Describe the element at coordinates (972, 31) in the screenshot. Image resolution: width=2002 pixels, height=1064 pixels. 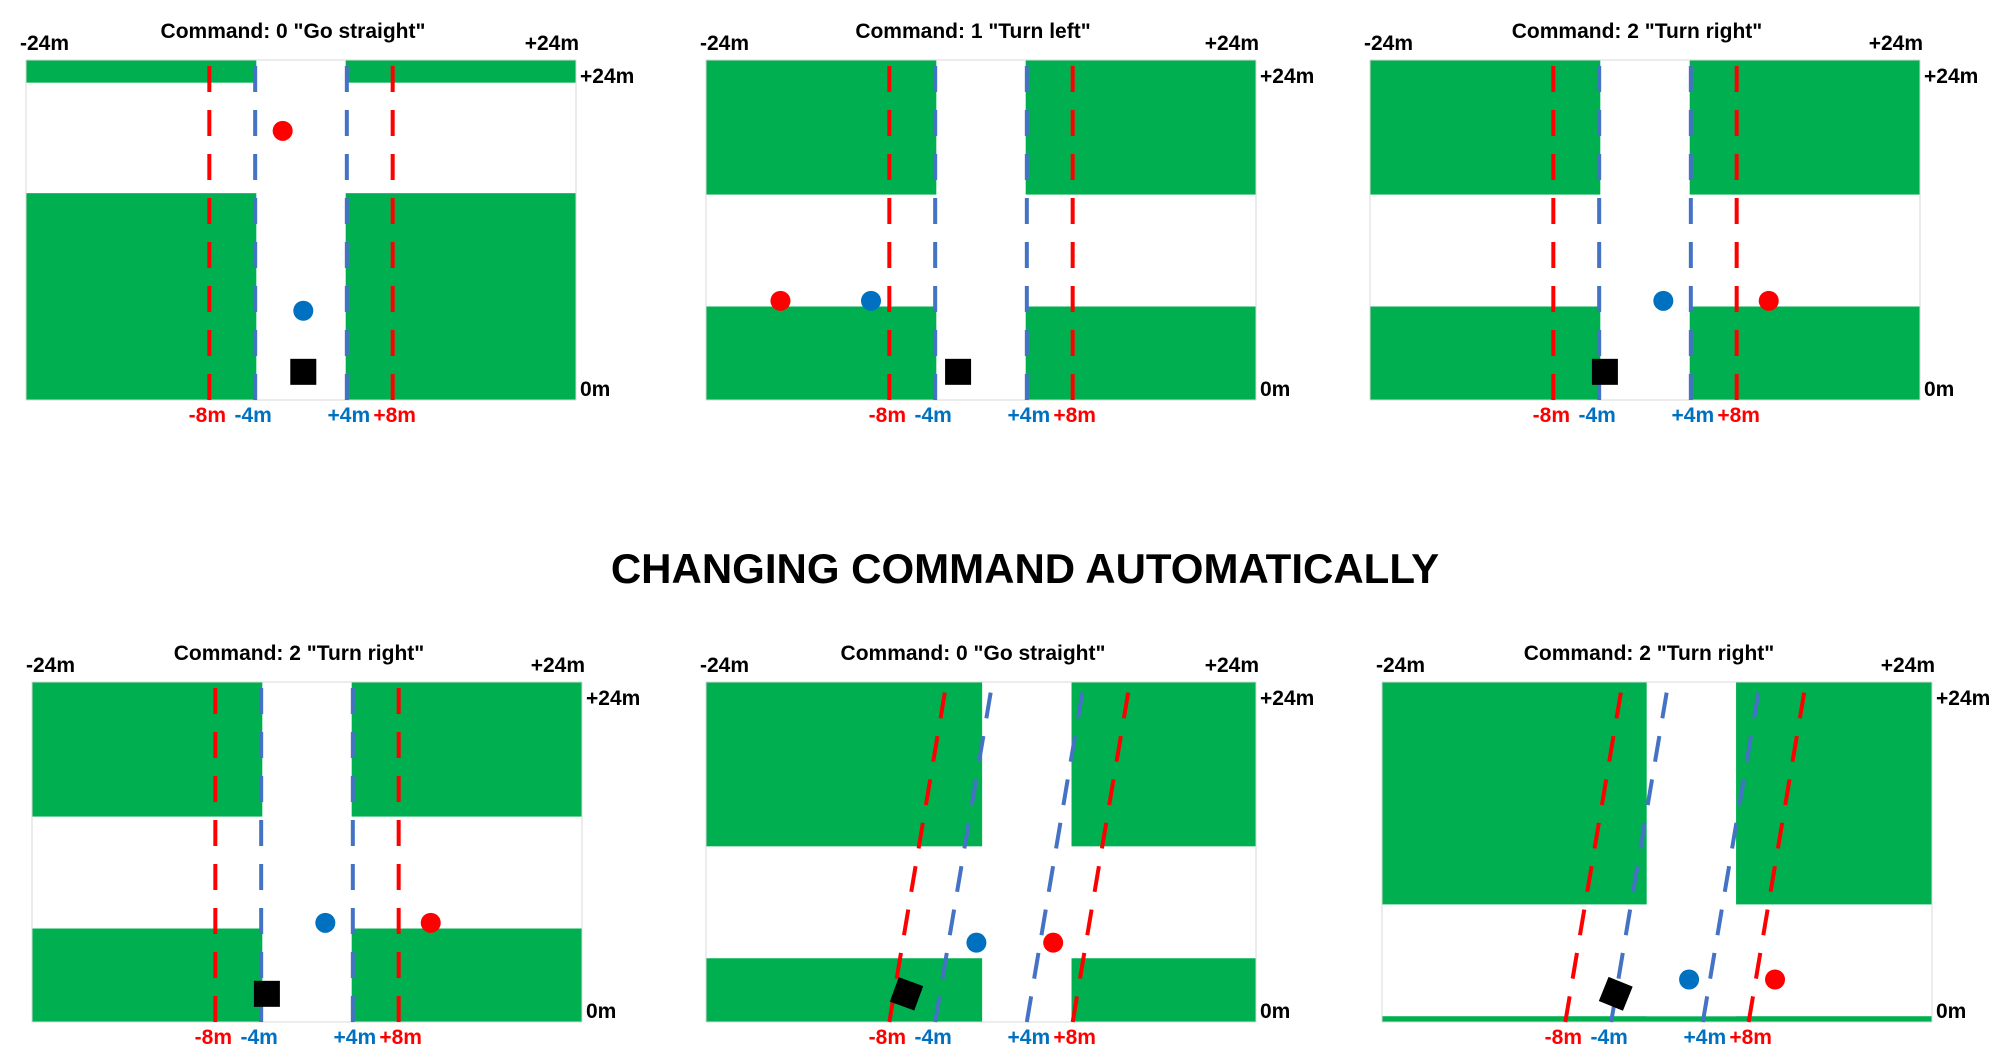
I see `panel-title: Command: 1 "Turn left"` at that location.